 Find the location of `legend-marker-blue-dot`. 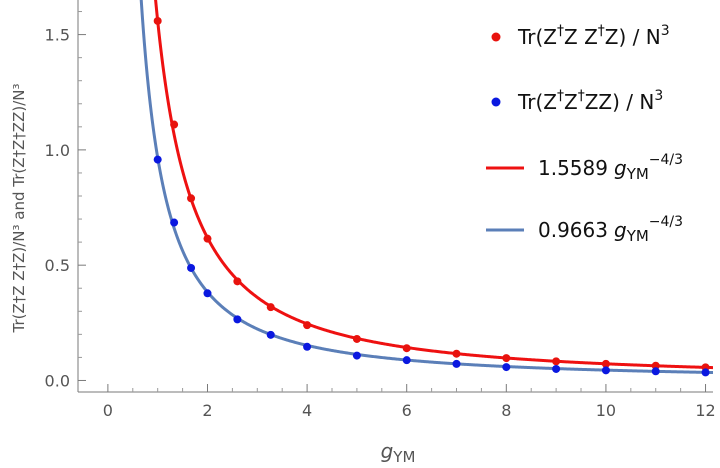

legend-marker-blue-dot is located at coordinates (496, 102).